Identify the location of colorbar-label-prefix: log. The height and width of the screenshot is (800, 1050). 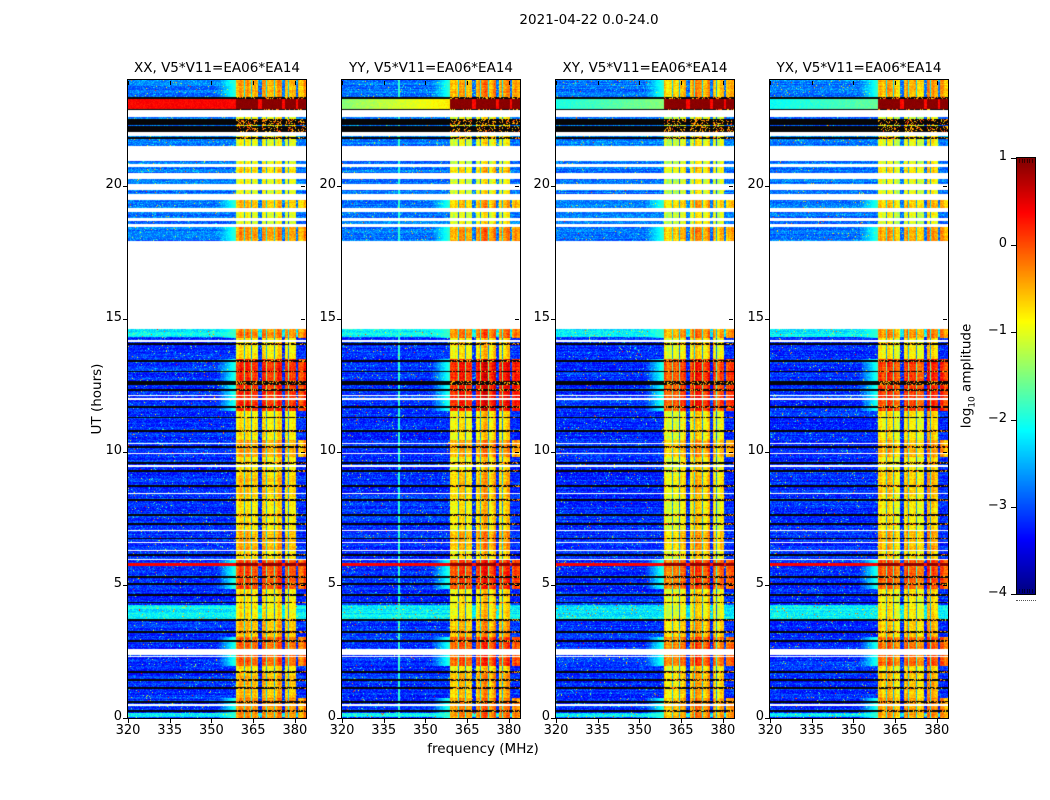
(966, 418).